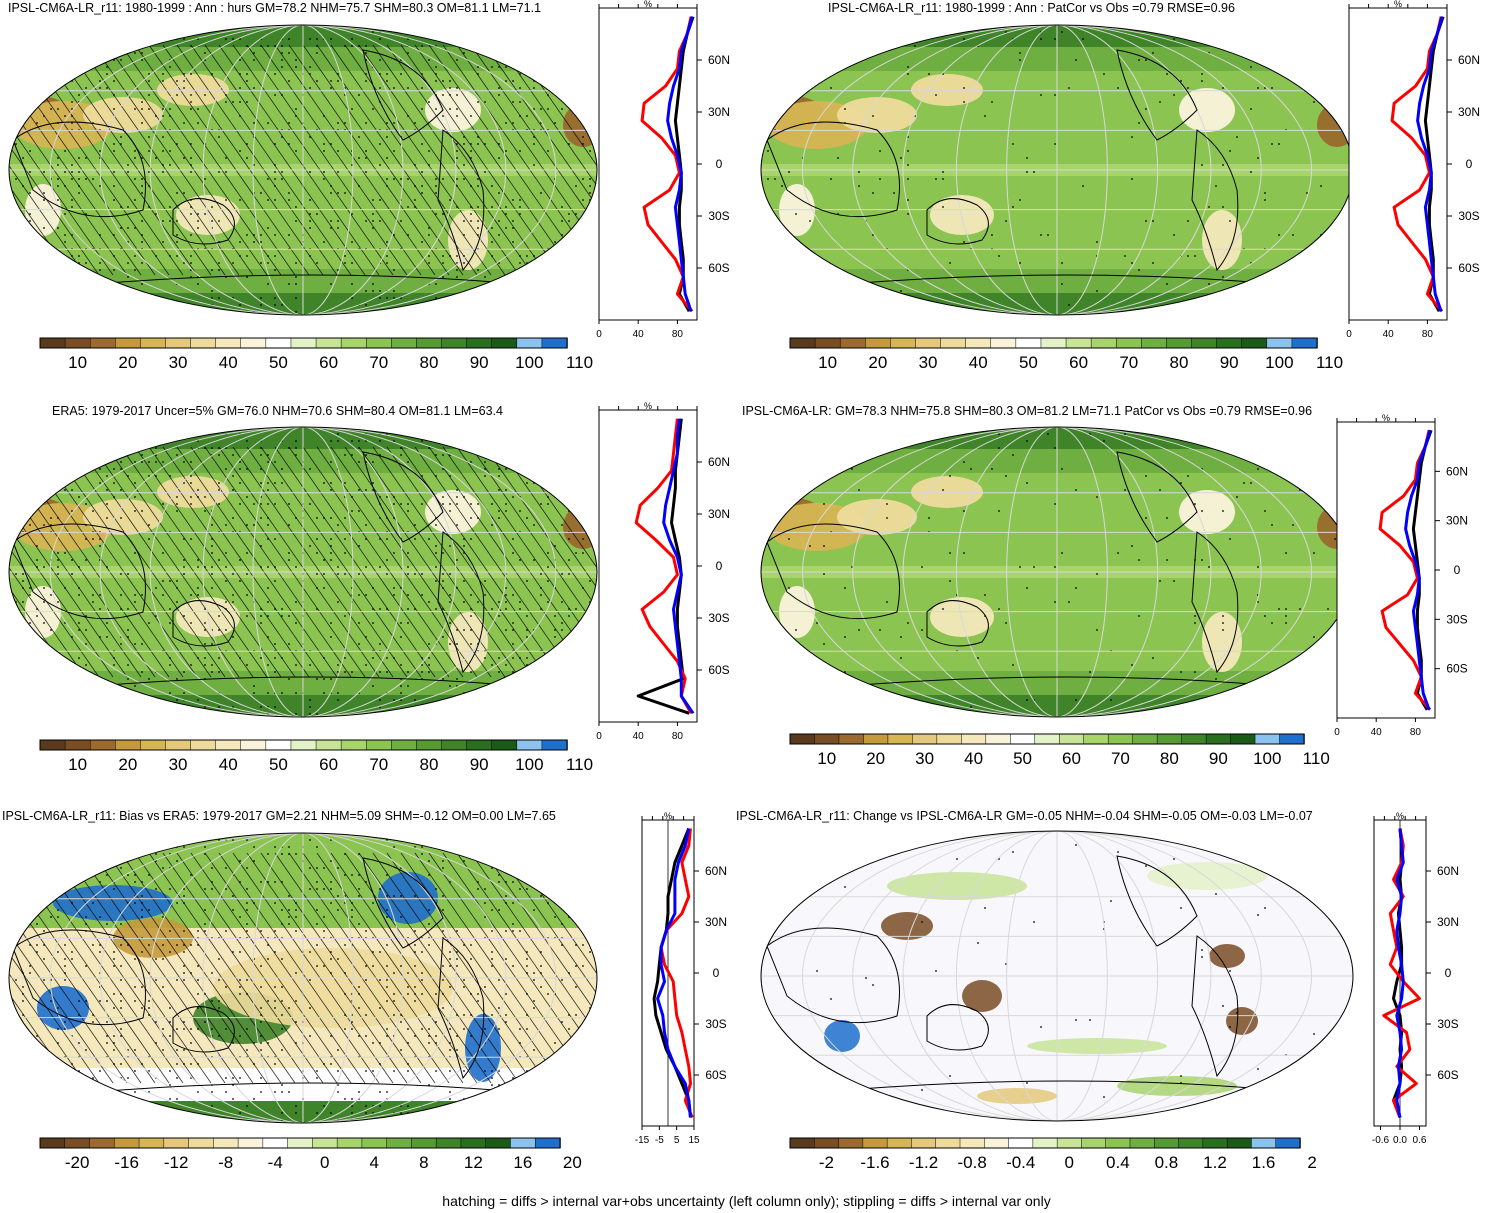  Describe the element at coordinates (1215, 602) in the screenshot. I see `south-america-coast` at that location.